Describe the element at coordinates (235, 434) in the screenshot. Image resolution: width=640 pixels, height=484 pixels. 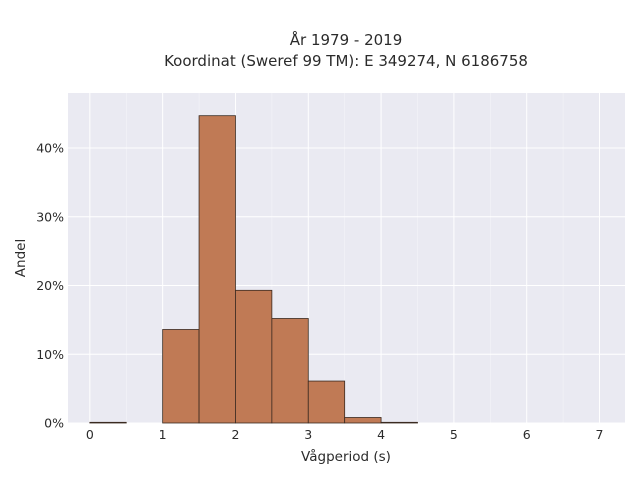
I see `x-tick-label: 2` at that location.